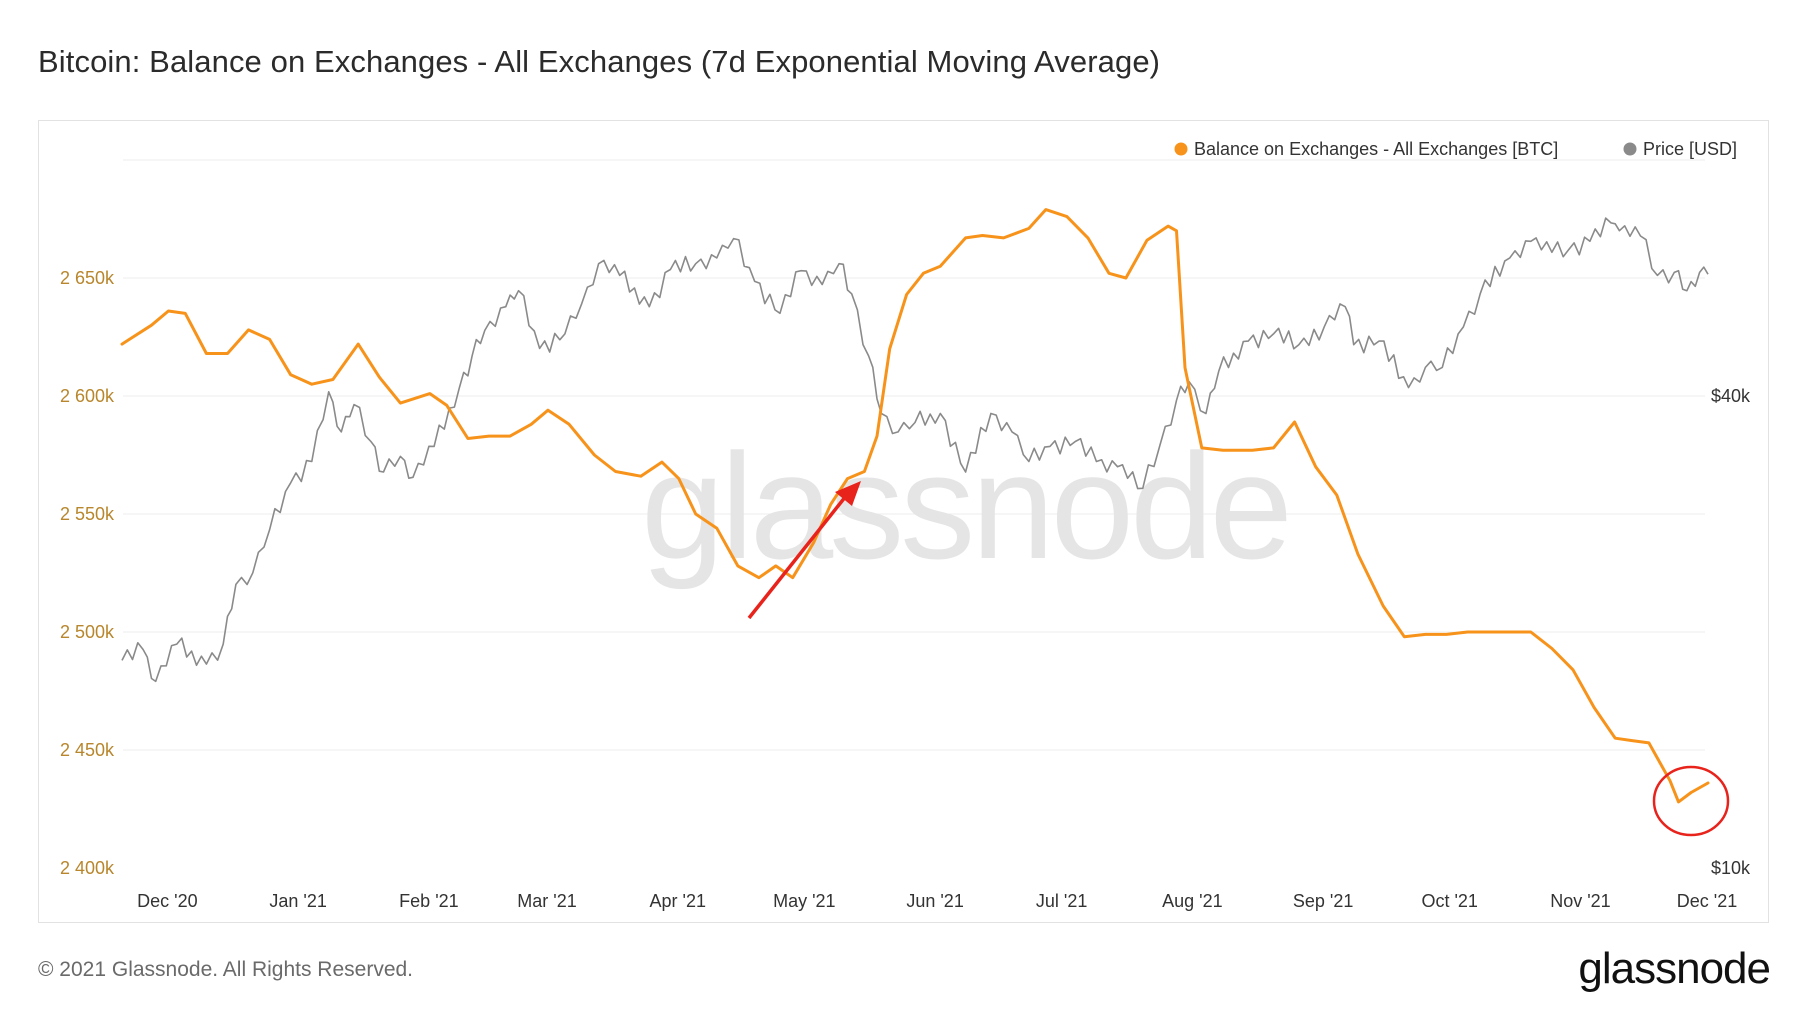 The image size is (1800, 1013). Describe the element at coordinates (1181, 149) in the screenshot. I see `legend-balance-swatch` at that location.